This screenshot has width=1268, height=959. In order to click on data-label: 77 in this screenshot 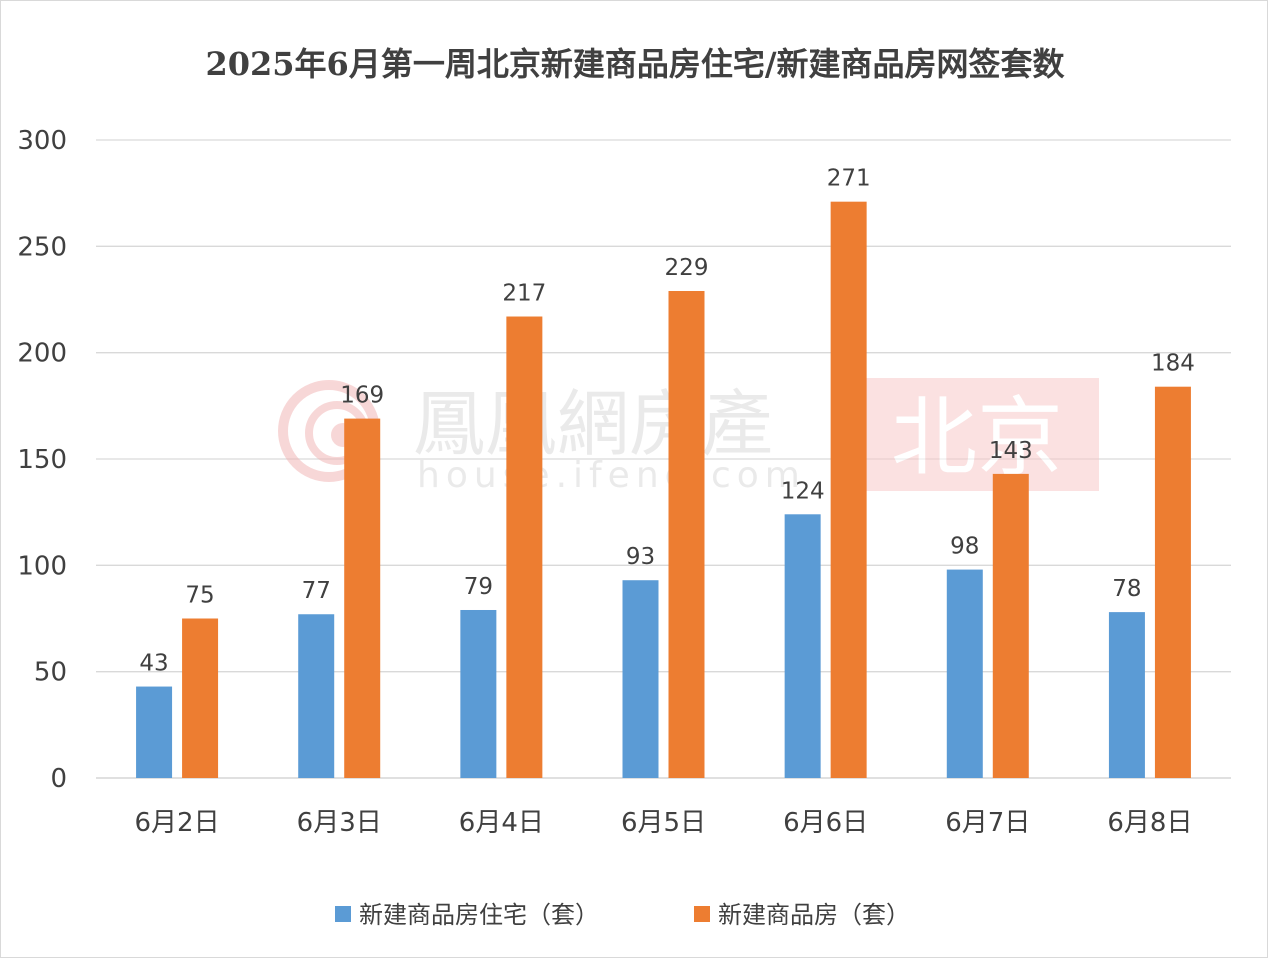, I will do `click(316, 591)`.